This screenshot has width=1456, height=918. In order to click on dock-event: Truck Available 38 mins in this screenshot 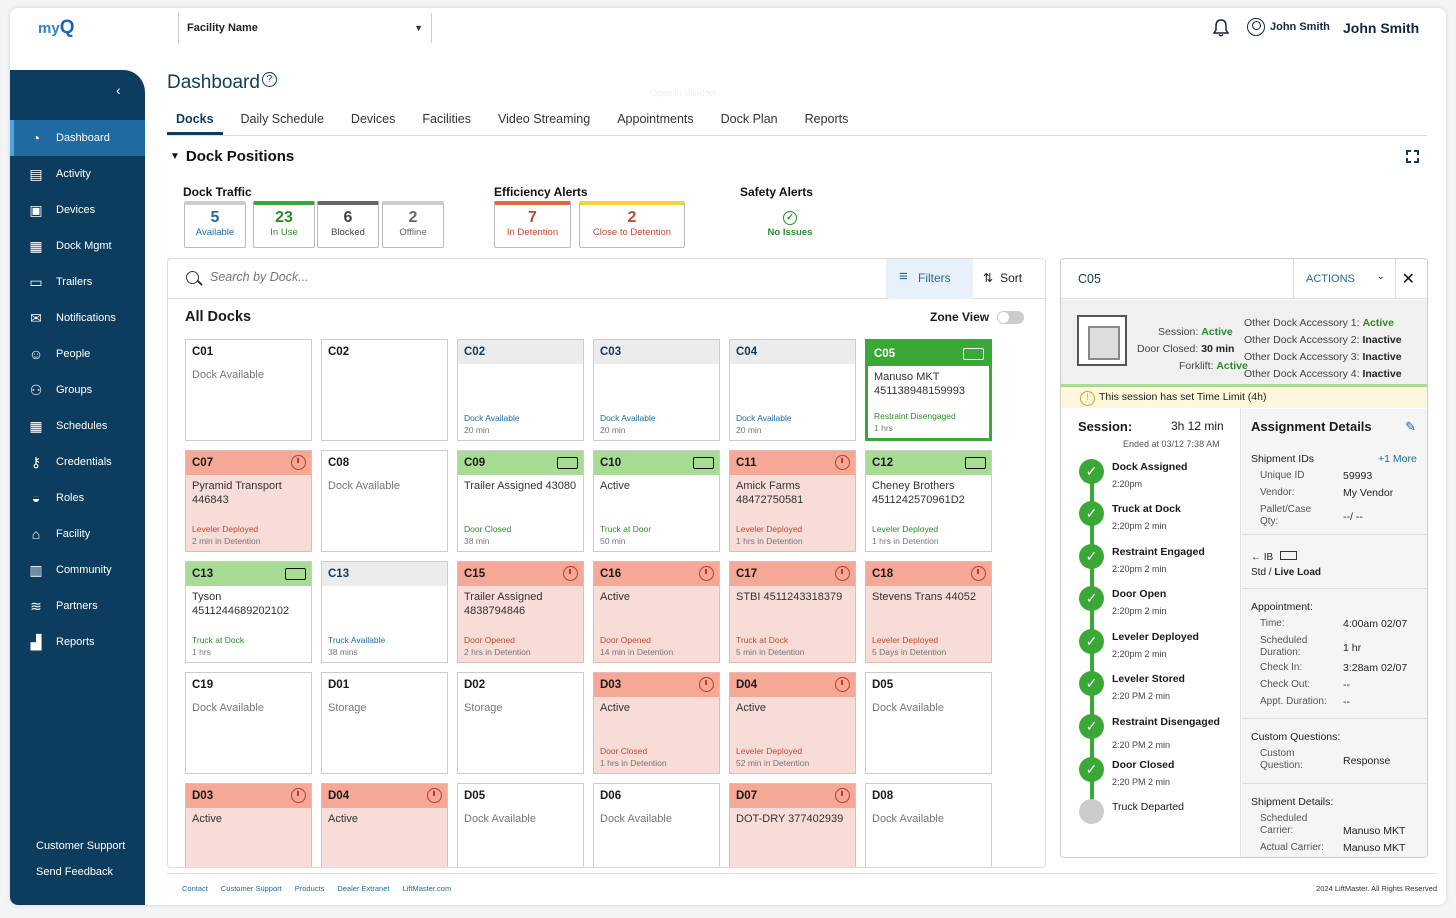, I will do `click(357, 646)`.